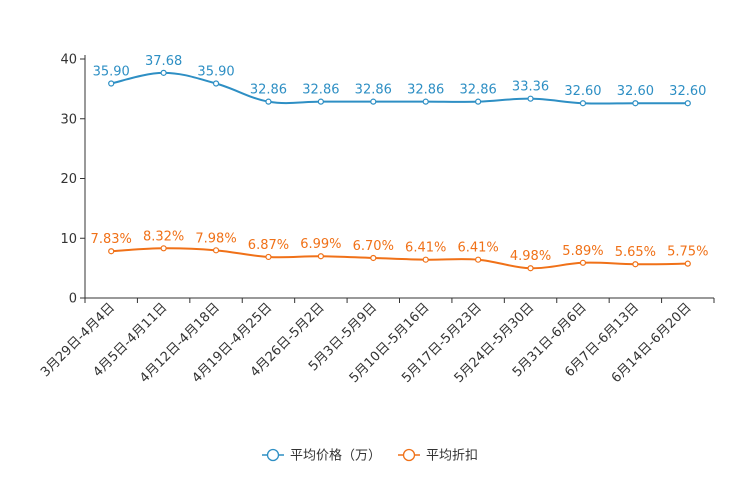  Describe the element at coordinates (530, 256) in the screenshot. I see `data-label: 4.98%` at that location.